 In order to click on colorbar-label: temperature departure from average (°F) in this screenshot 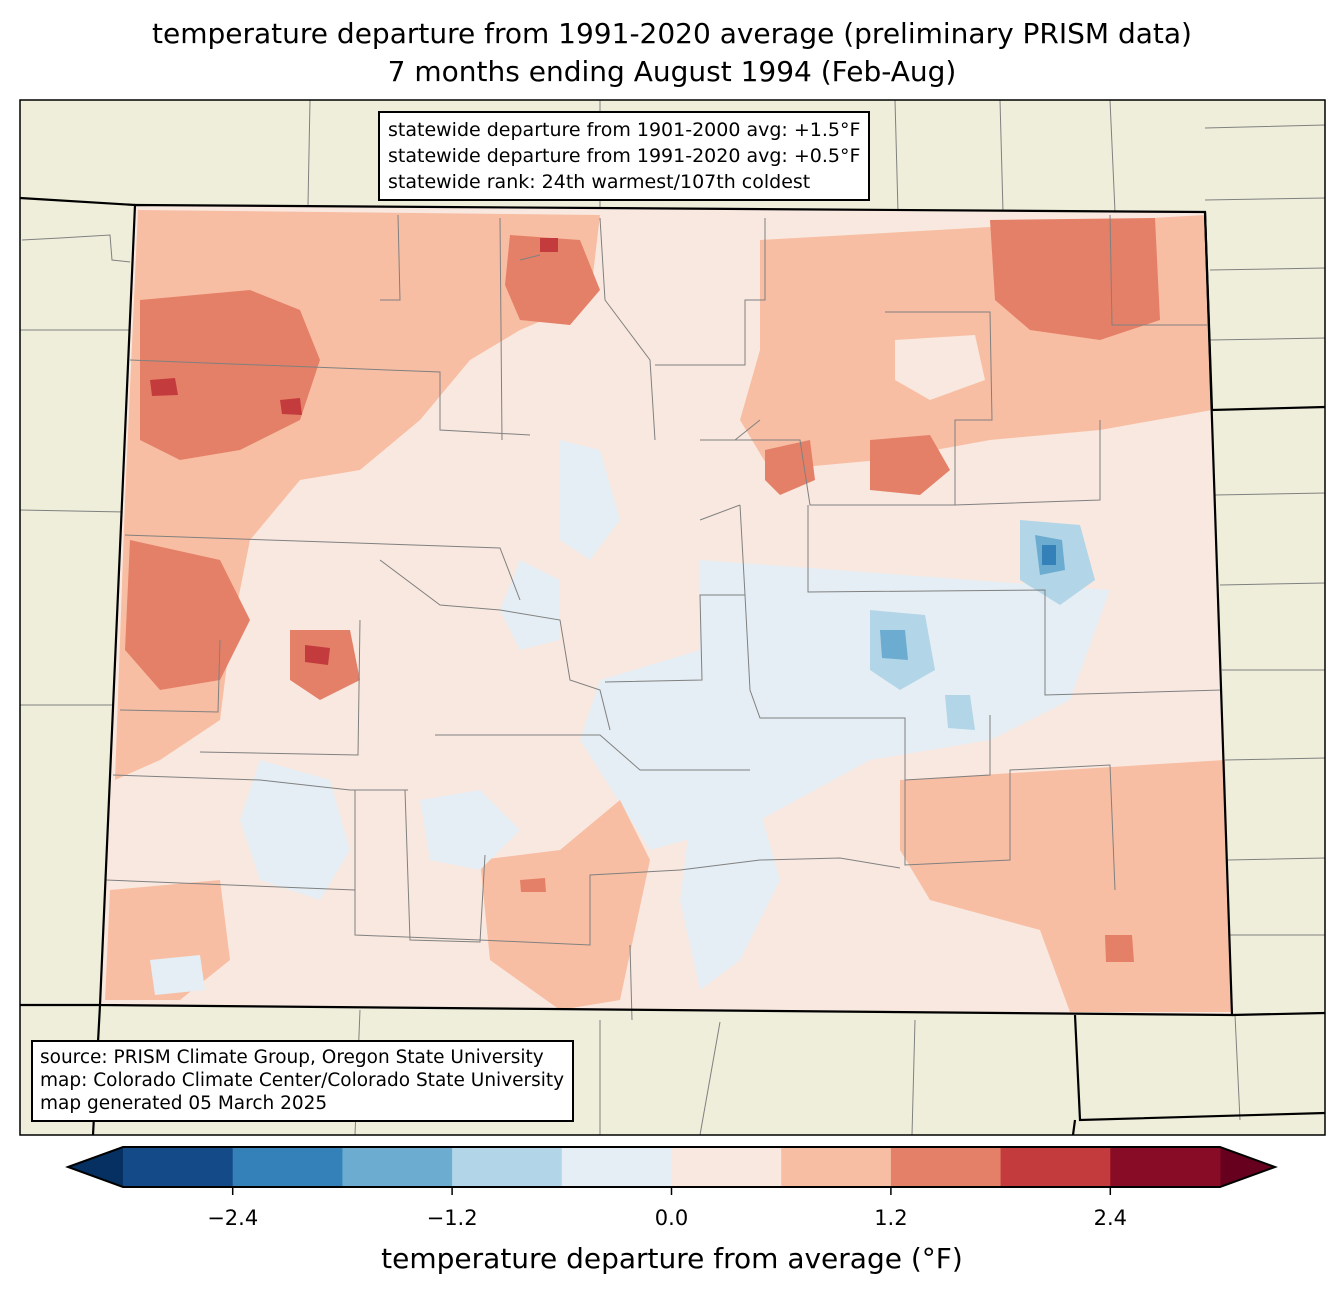, I will do `click(672, 1258)`.